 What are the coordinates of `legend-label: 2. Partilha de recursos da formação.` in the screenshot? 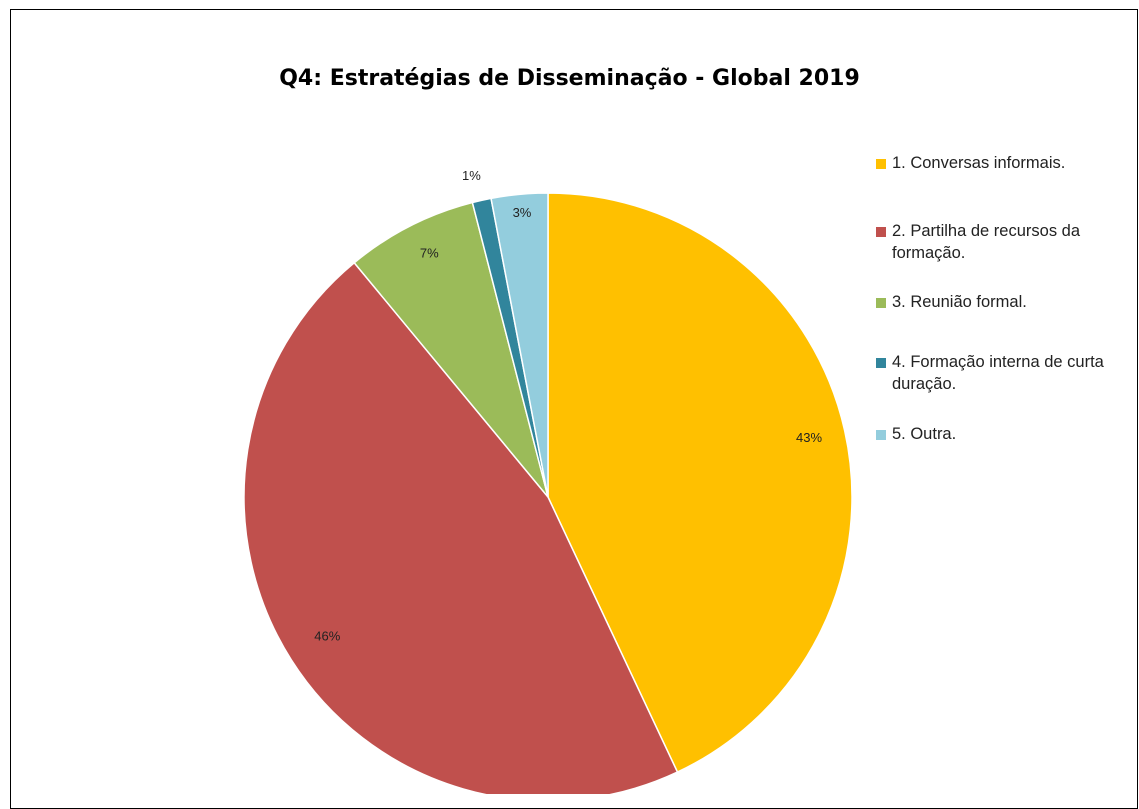 It's located at (986, 242).